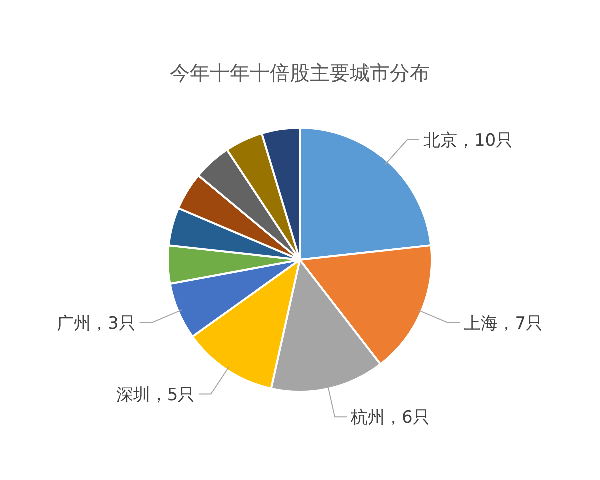 The width and height of the screenshot is (600, 480). I want to click on slice-label: 广州，3只, so click(96, 324).